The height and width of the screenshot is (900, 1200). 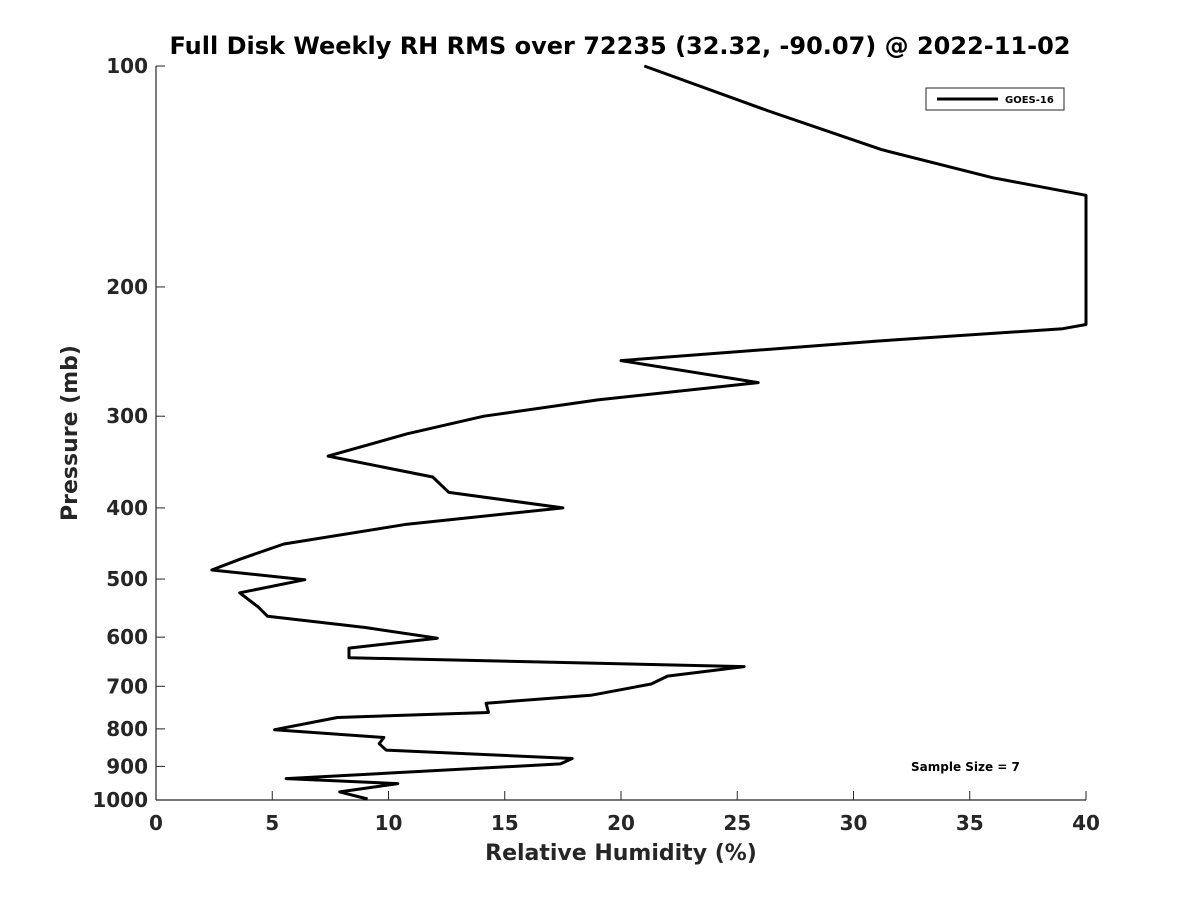 I want to click on y-tick-label: 100, so click(x=127, y=66).